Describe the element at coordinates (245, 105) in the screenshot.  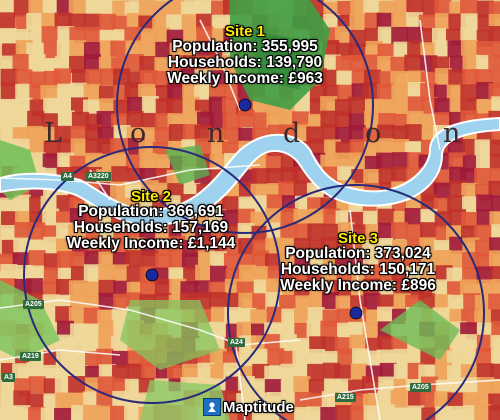
I see `site-1-marker` at that location.